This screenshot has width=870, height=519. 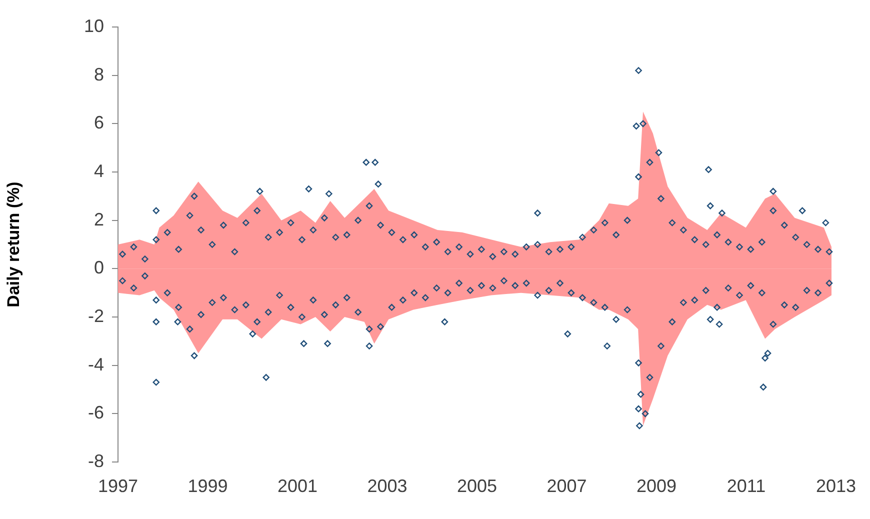 What do you see at coordinates (96, 316) in the screenshot?
I see `y-tick-label: -2` at bounding box center [96, 316].